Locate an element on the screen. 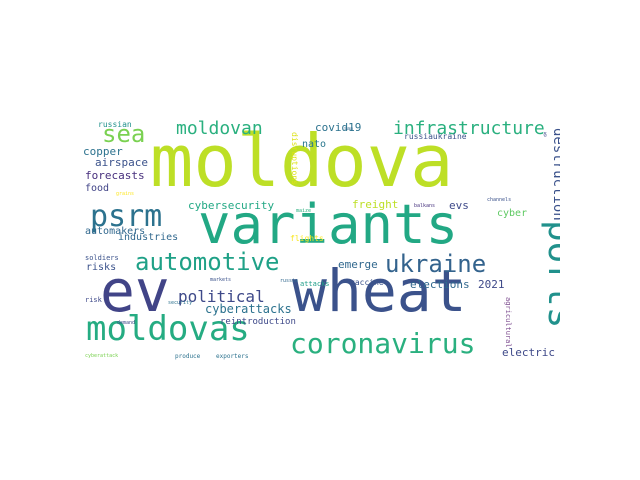 This screenshot has width=640, height=480. cloud-word: destruction is located at coordinates (555, 174).